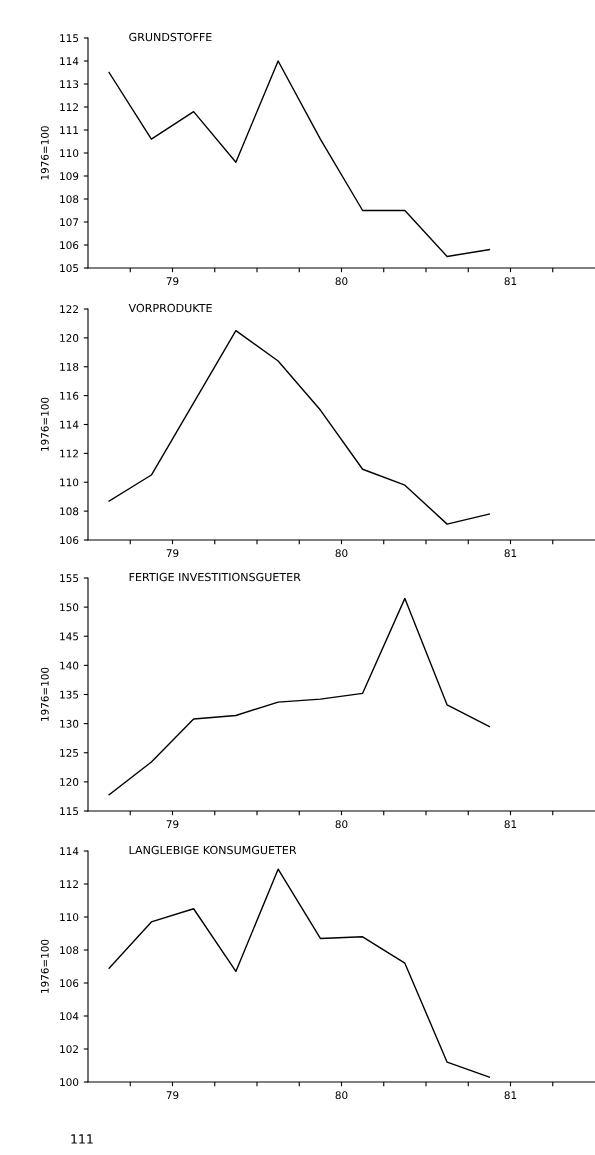 The height and width of the screenshot is (1155, 595). What do you see at coordinates (170, 308) in the screenshot?
I see `chart-title: VORPRODUKTE` at bounding box center [170, 308].